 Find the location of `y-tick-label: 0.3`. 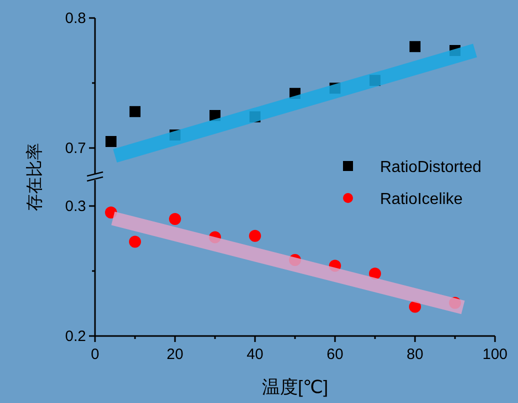

y-tick-label: 0.3 is located at coordinates (75, 206).